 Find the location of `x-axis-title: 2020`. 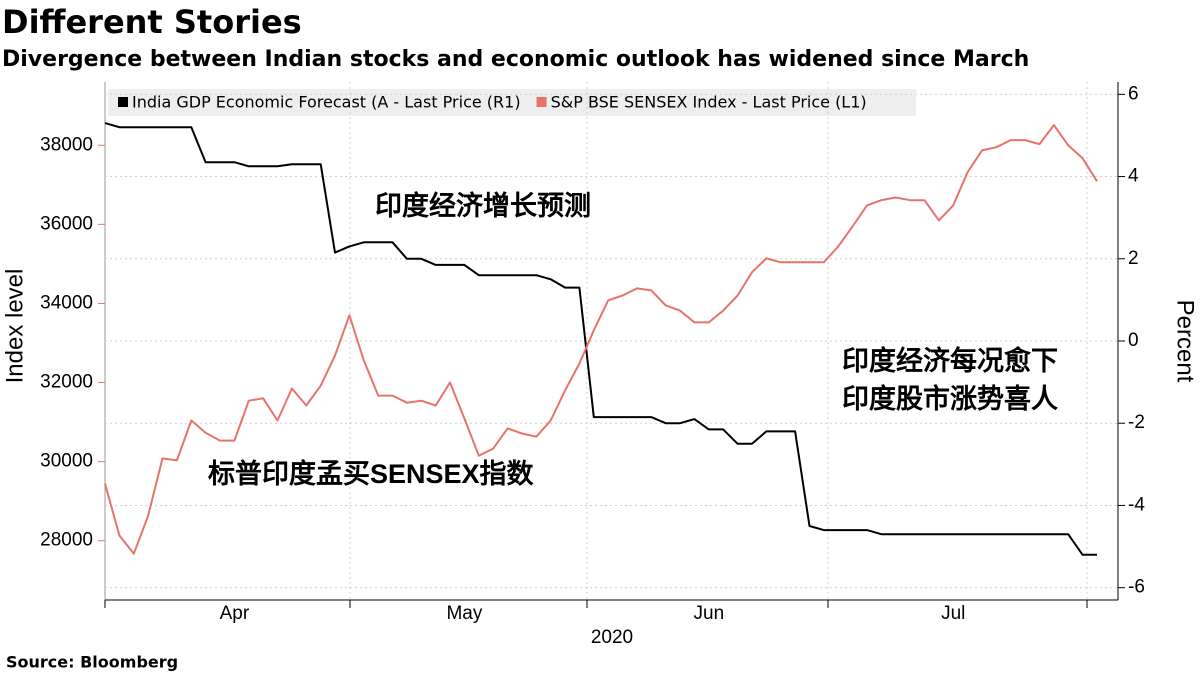

x-axis-title: 2020 is located at coordinates (612, 637).